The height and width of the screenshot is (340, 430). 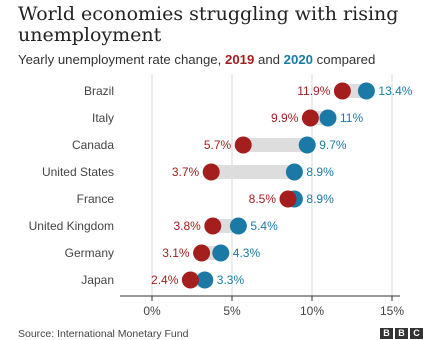 What do you see at coordinates (392, 311) in the screenshot?
I see `x-tick-label: 15%` at bounding box center [392, 311].